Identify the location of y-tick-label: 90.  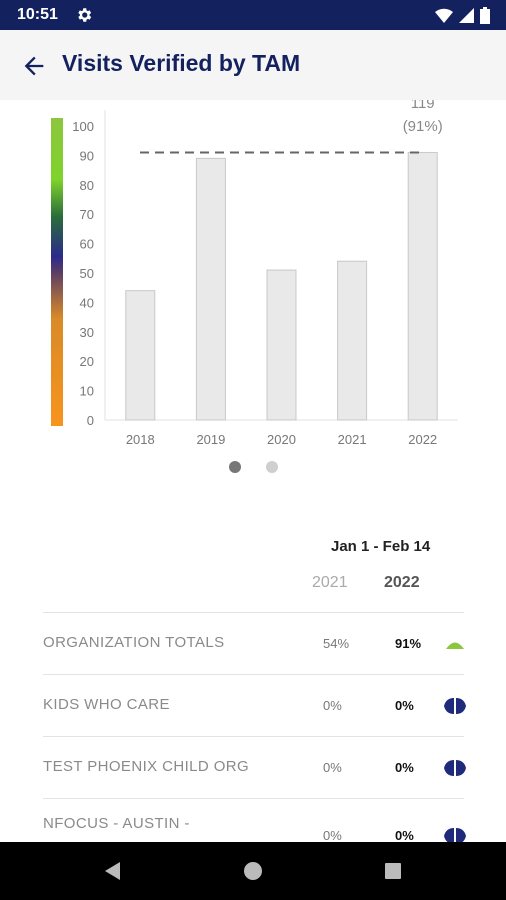
(87, 155).